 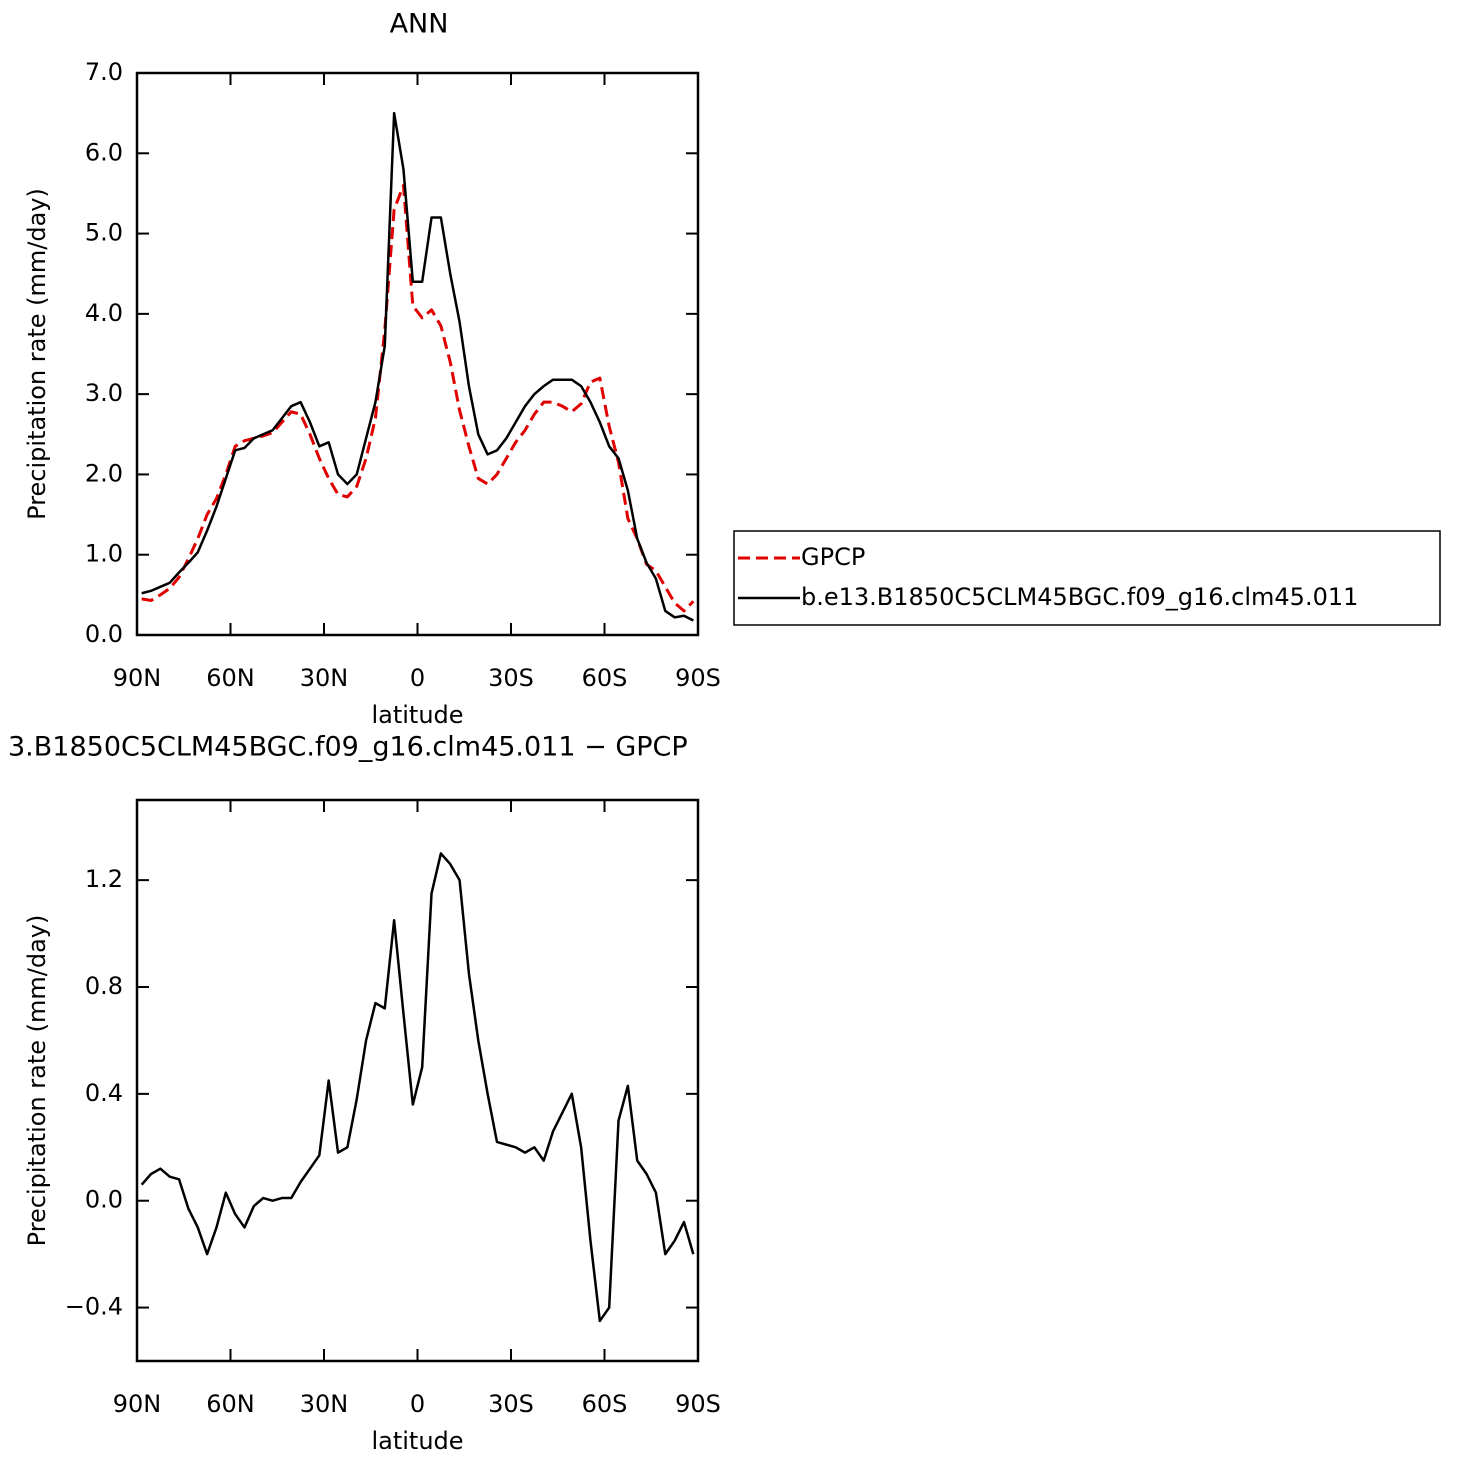 What do you see at coordinates (104, 554) in the screenshot?
I see `y-tick-label: 1.0` at bounding box center [104, 554].